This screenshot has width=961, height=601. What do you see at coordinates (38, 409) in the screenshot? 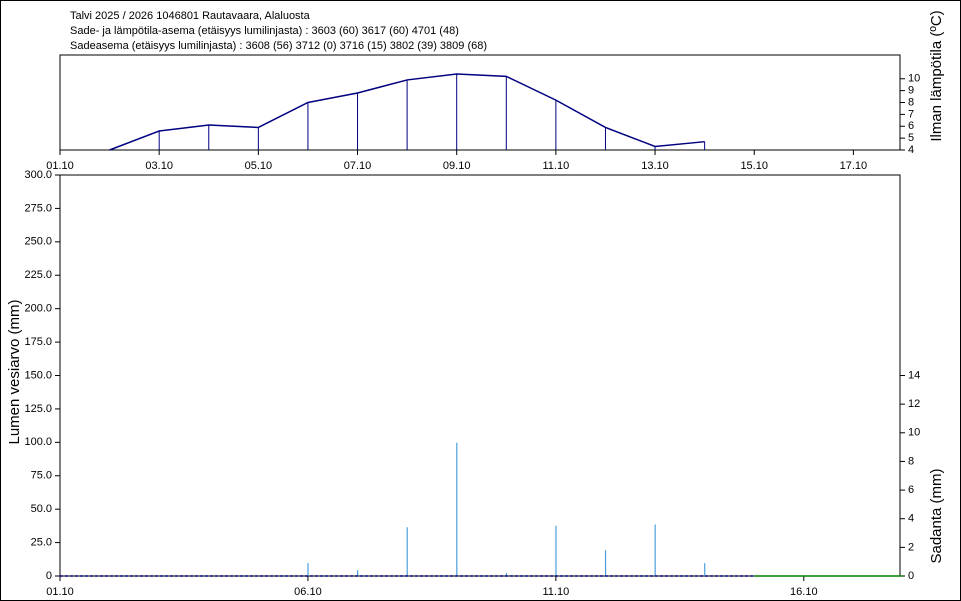
I see `y-tick-label: 125.0` at bounding box center [38, 409].